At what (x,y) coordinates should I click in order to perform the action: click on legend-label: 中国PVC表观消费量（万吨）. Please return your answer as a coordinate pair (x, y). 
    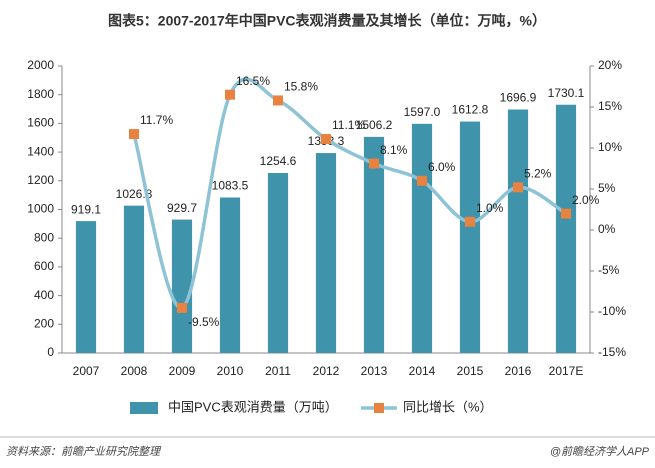
    Looking at the image, I should click on (253, 406).